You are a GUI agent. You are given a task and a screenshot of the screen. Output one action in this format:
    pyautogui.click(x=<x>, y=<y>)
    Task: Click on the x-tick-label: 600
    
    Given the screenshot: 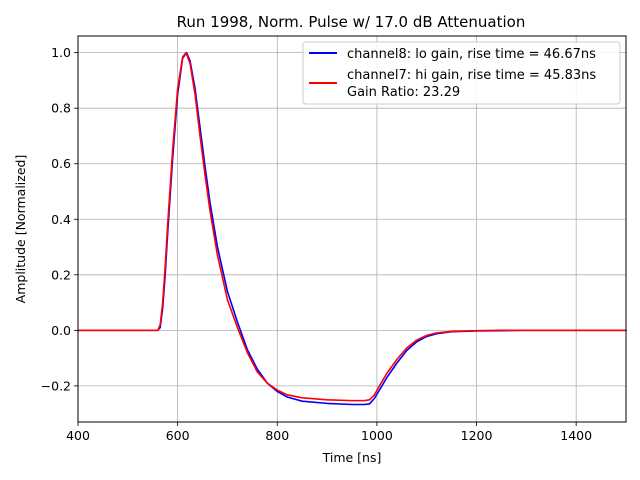 What is the action you would take?
    pyautogui.click(x=178, y=435)
    